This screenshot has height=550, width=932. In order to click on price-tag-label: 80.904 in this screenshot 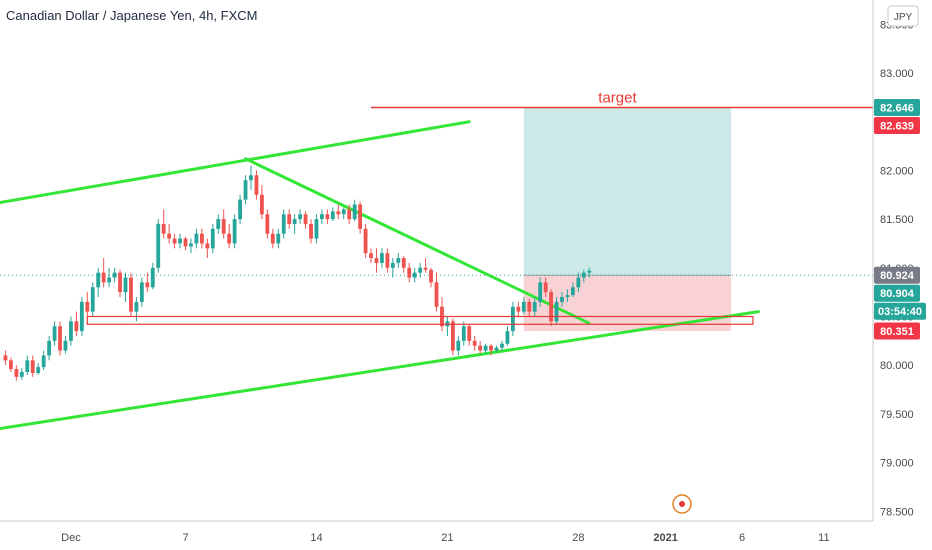, I will do `click(897, 294)`.